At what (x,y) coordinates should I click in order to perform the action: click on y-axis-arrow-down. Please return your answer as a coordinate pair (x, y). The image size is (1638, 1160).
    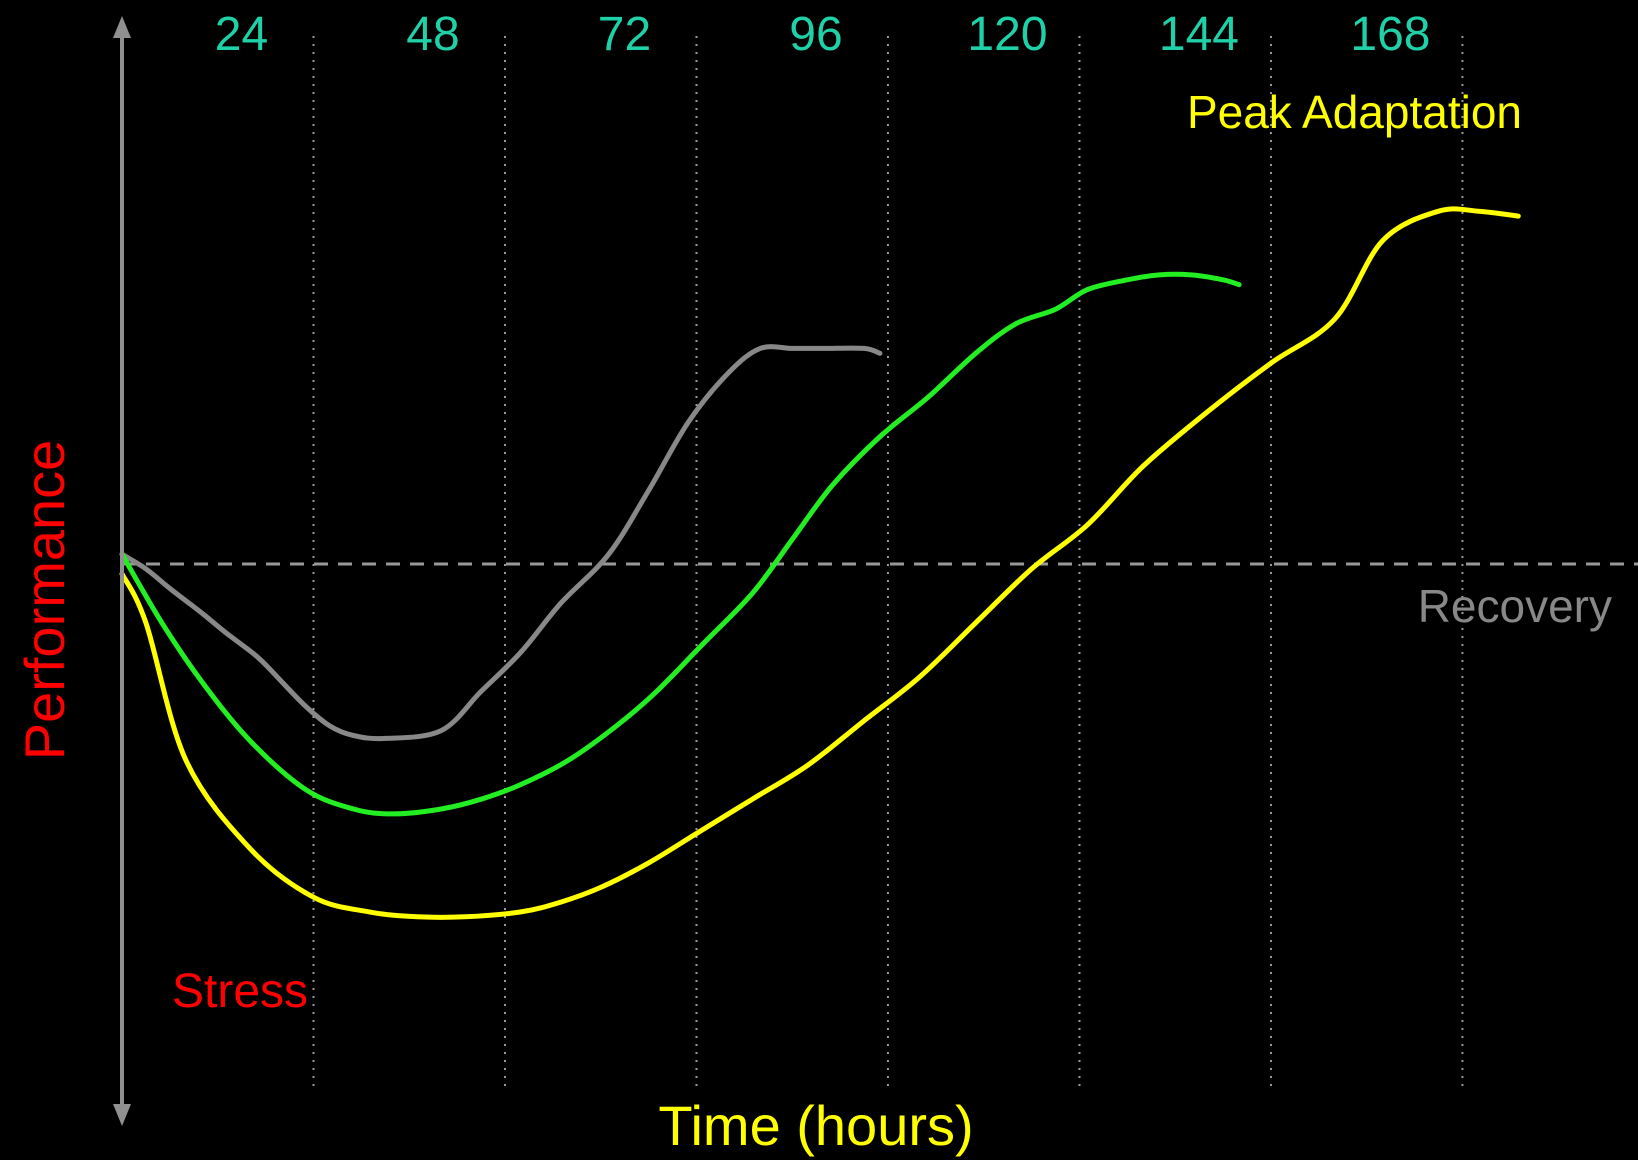
    Looking at the image, I should click on (122, 1115).